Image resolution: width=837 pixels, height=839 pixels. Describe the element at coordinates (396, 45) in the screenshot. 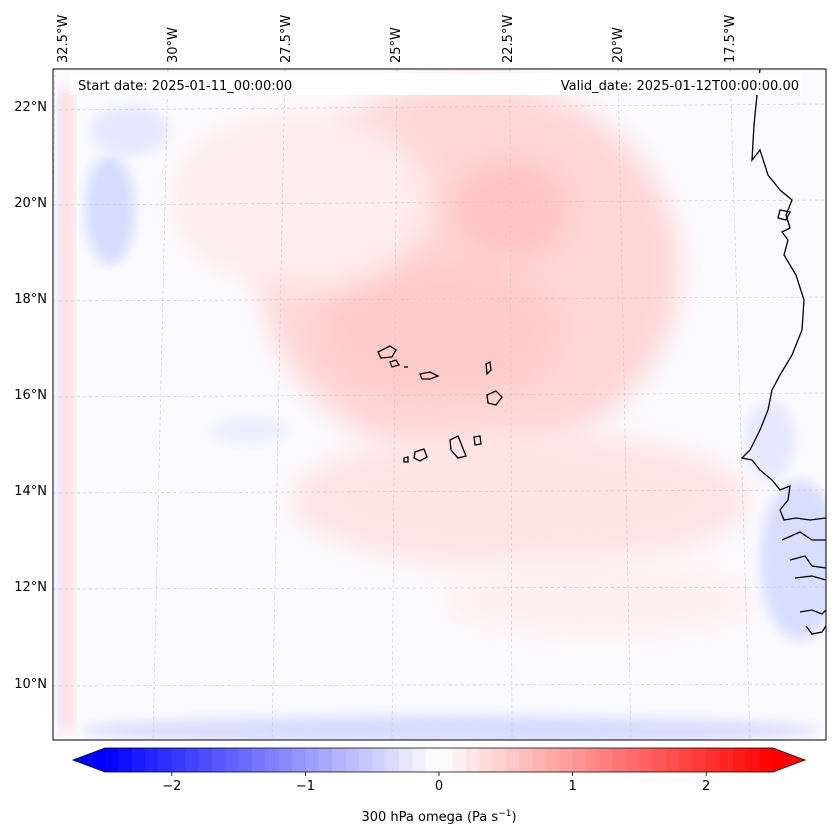

I see `lon-label: 25°W` at that location.